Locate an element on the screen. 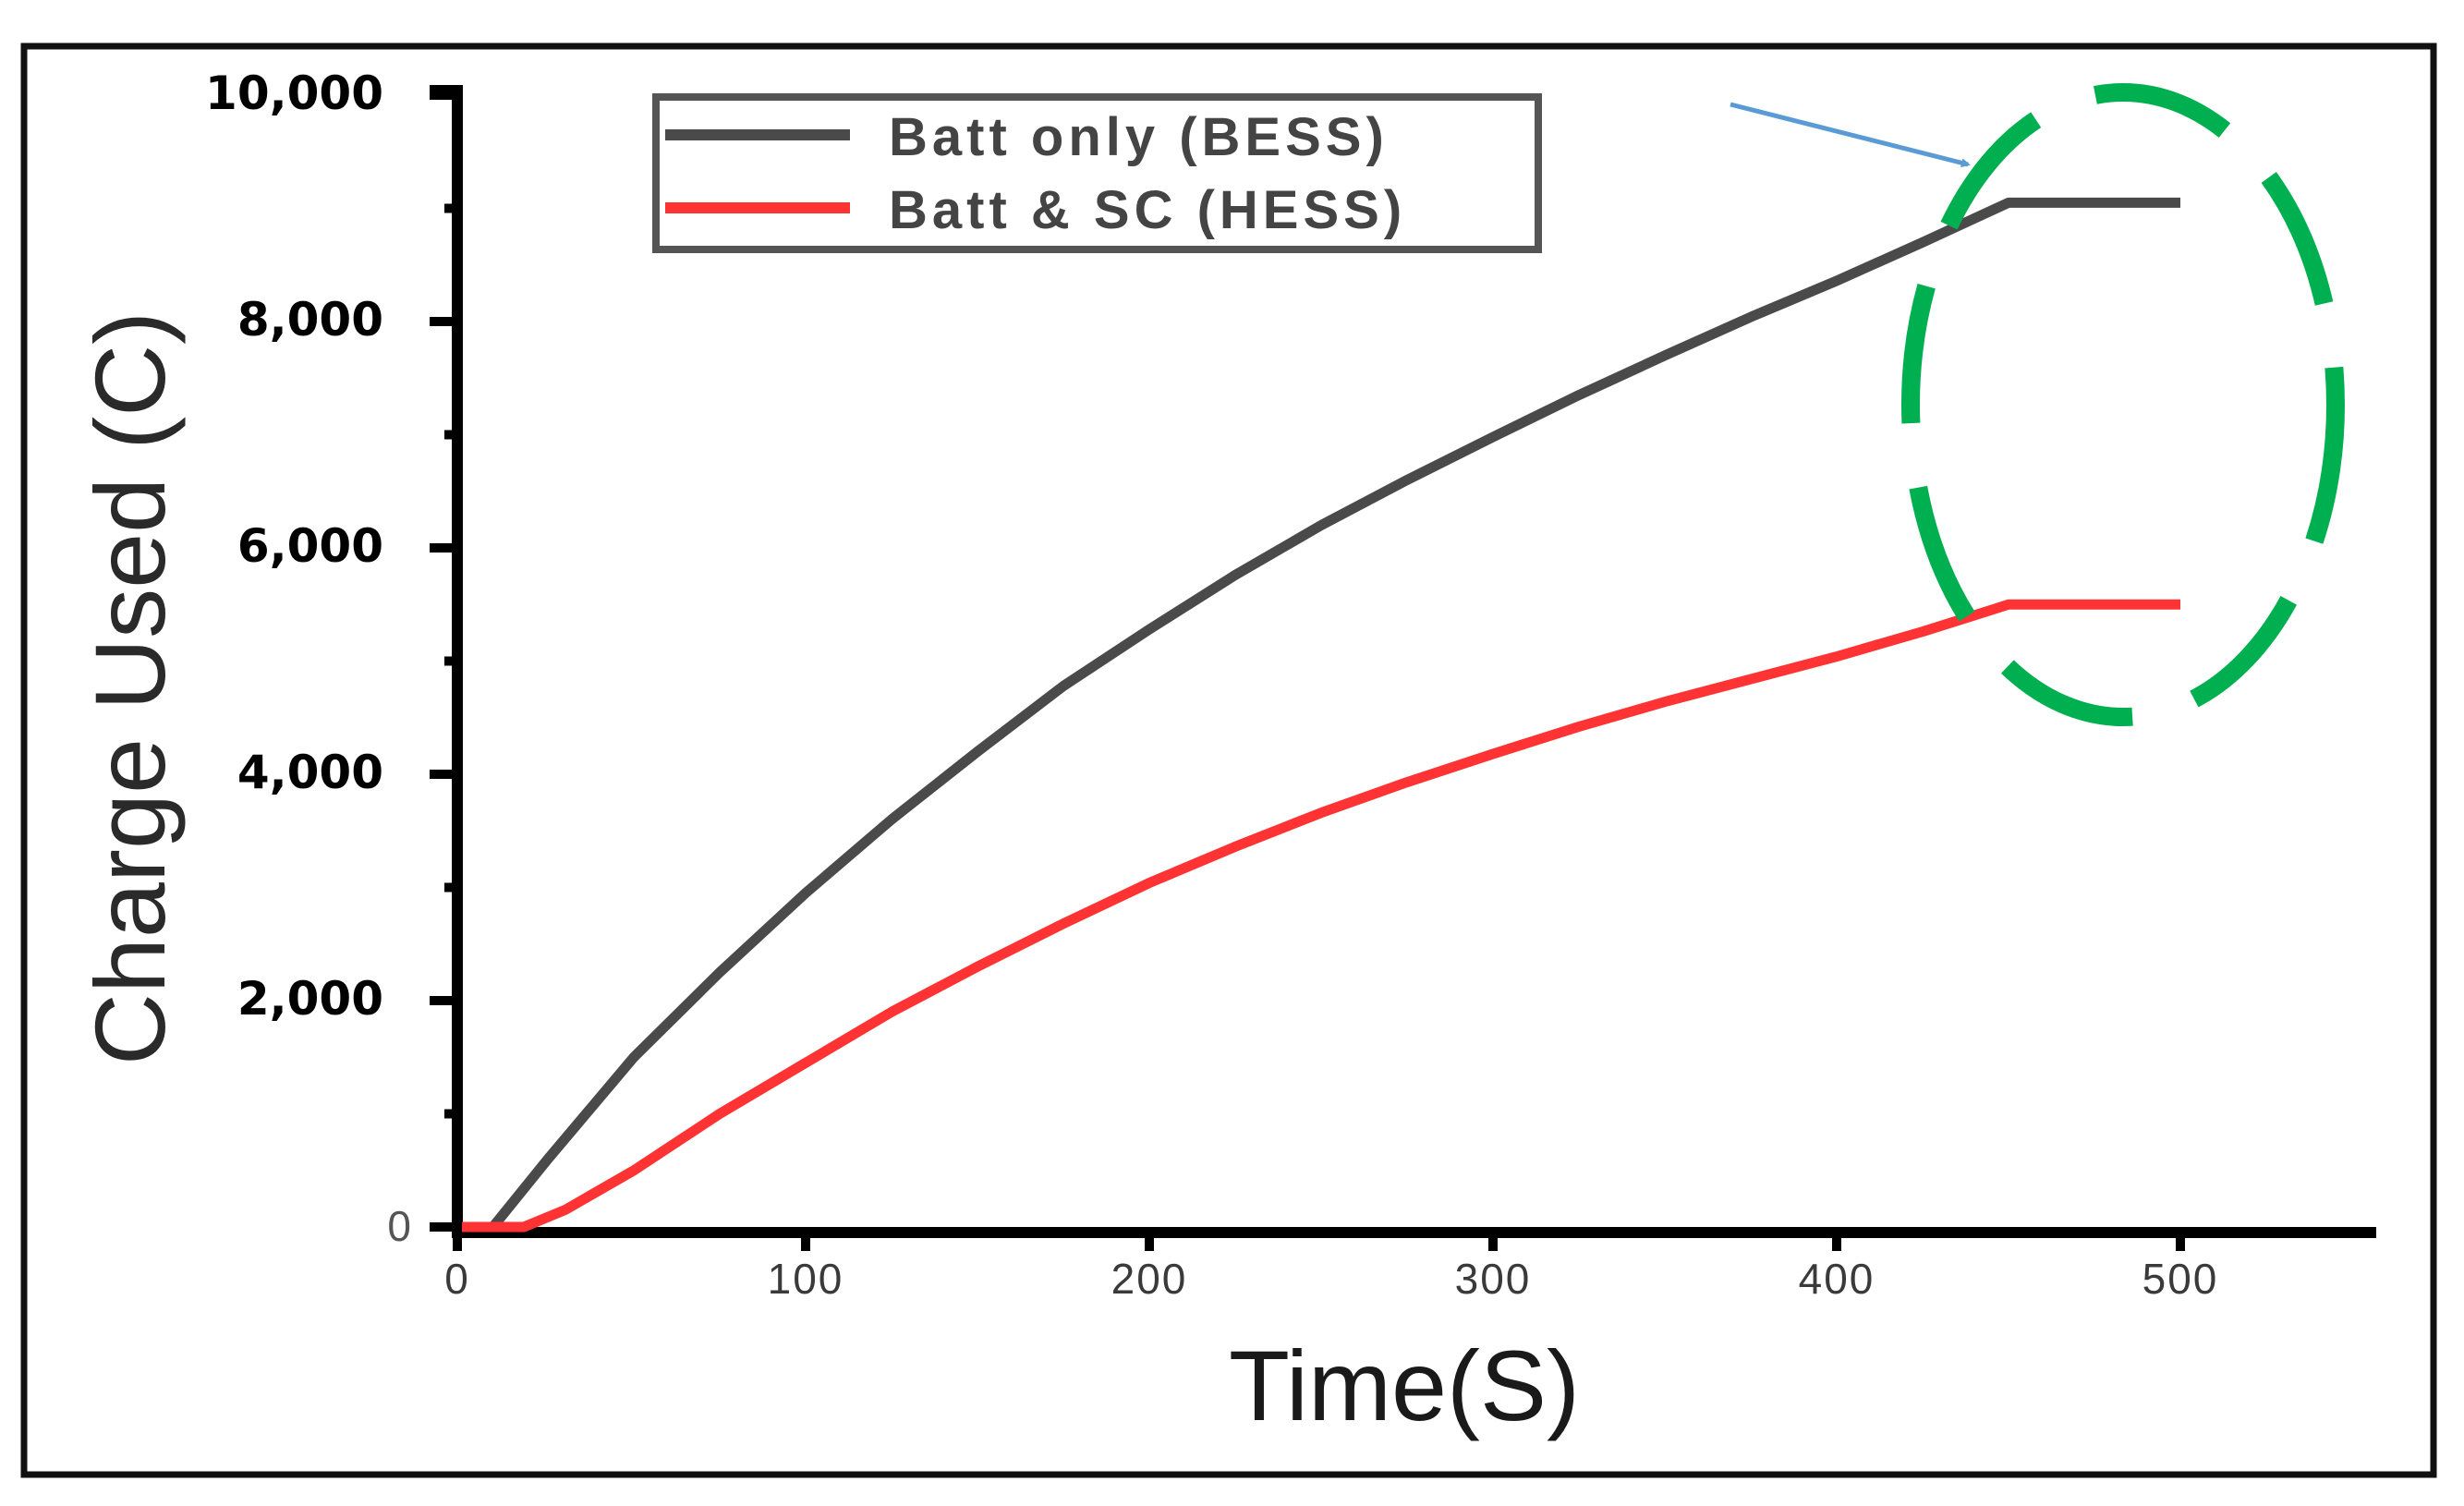  y-tick-label: 2,000 is located at coordinates (310, 999).